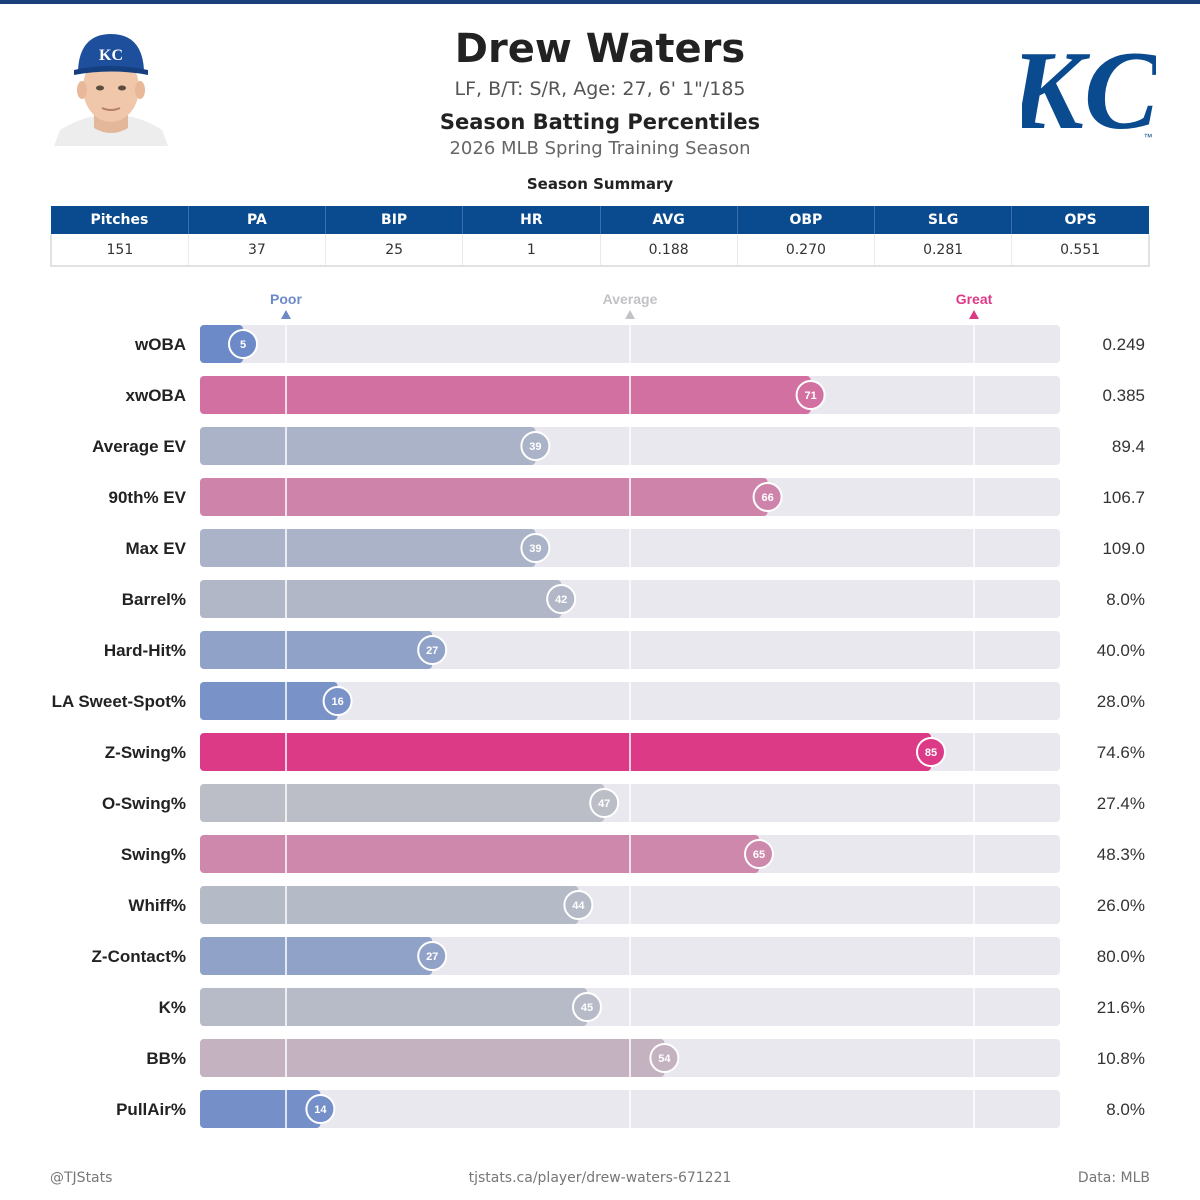 The image size is (1200, 1200). Describe the element at coordinates (257, 250) in the screenshot. I see `summary-value-cell: 37` at that location.